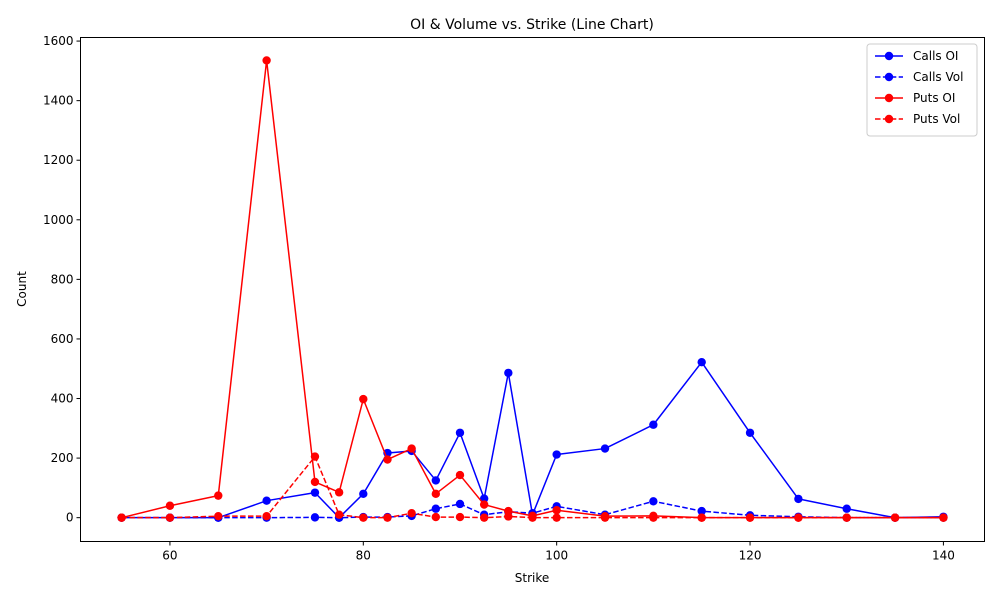 Image resolution: width=1000 pixels, height=604 pixels. I want to click on legend-puts-vol-marker, so click(889, 119).